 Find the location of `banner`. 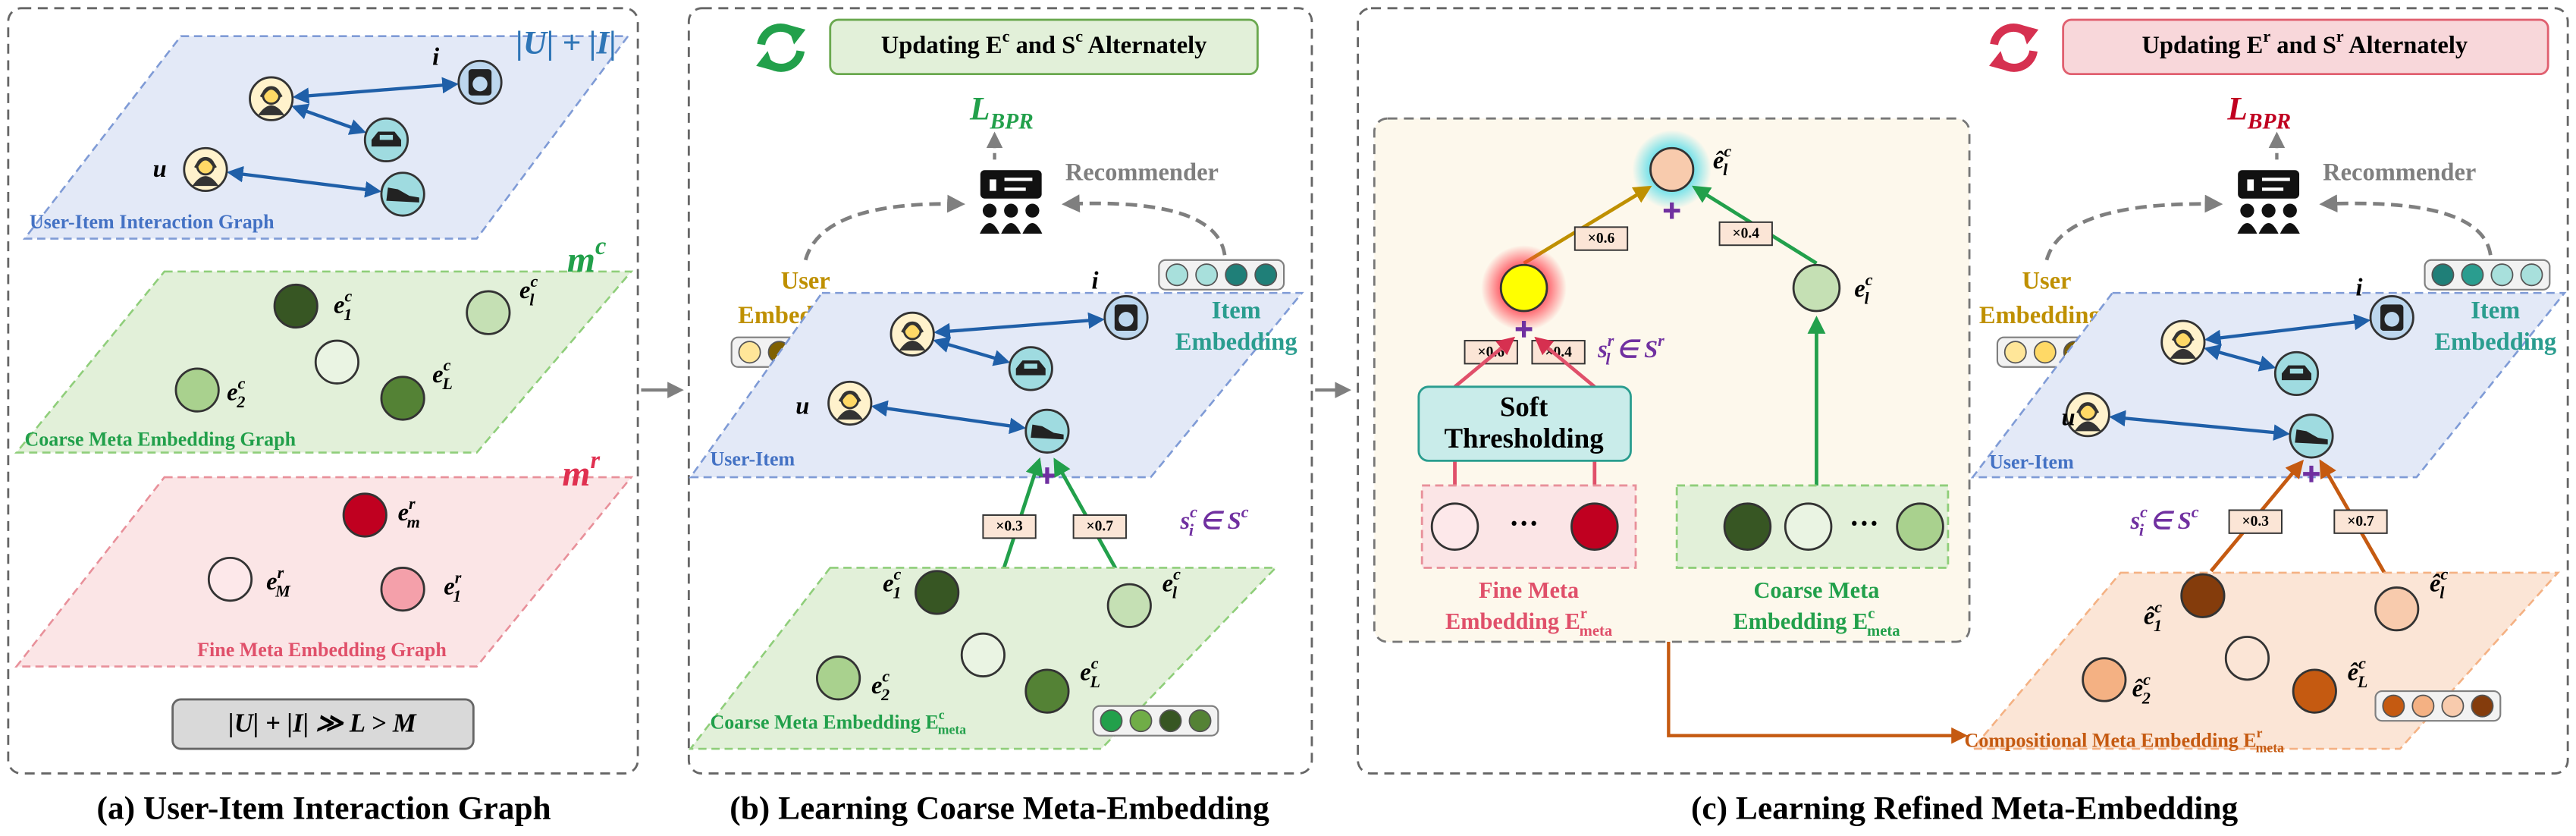

banner is located at coordinates (1044, 47).